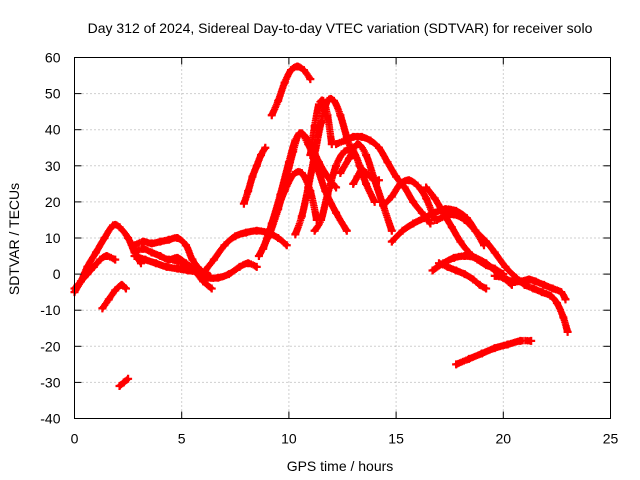  What do you see at coordinates (57, 274) in the screenshot?
I see `y-tick-label: 0` at bounding box center [57, 274].